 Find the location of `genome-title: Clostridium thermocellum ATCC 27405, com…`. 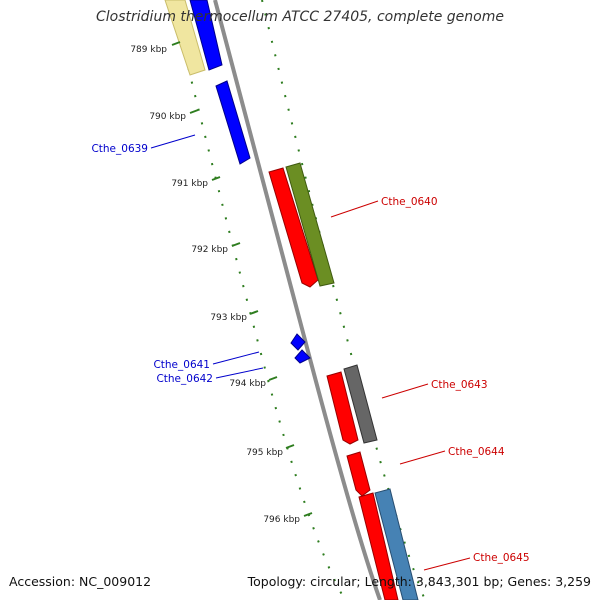

genome-title: Clostridium thermocellum ATCC 27405, com… is located at coordinates (300, 17).